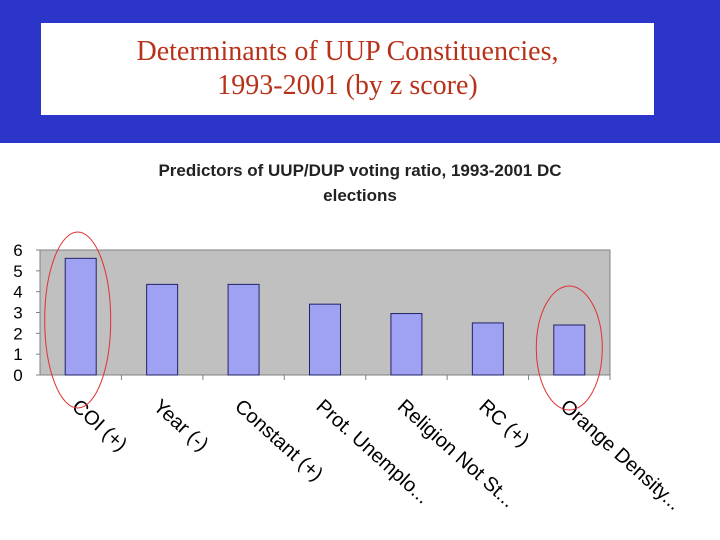 This screenshot has width=720, height=540. I want to click on y-tick-label: 3, so click(17, 313).